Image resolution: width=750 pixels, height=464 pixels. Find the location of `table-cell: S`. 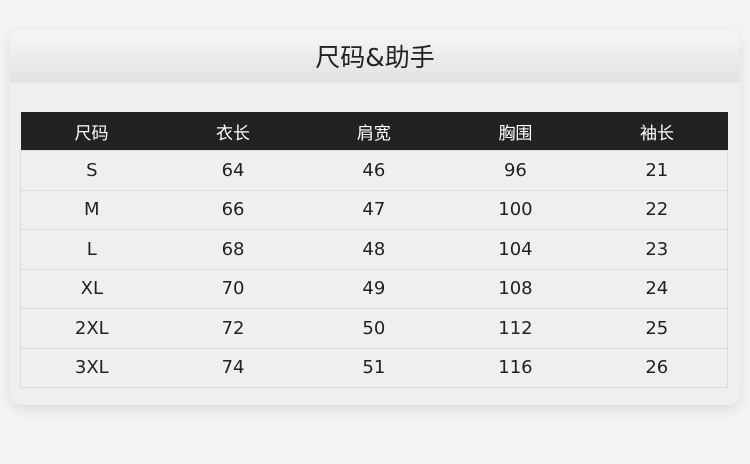

table-cell: S is located at coordinates (91, 170).